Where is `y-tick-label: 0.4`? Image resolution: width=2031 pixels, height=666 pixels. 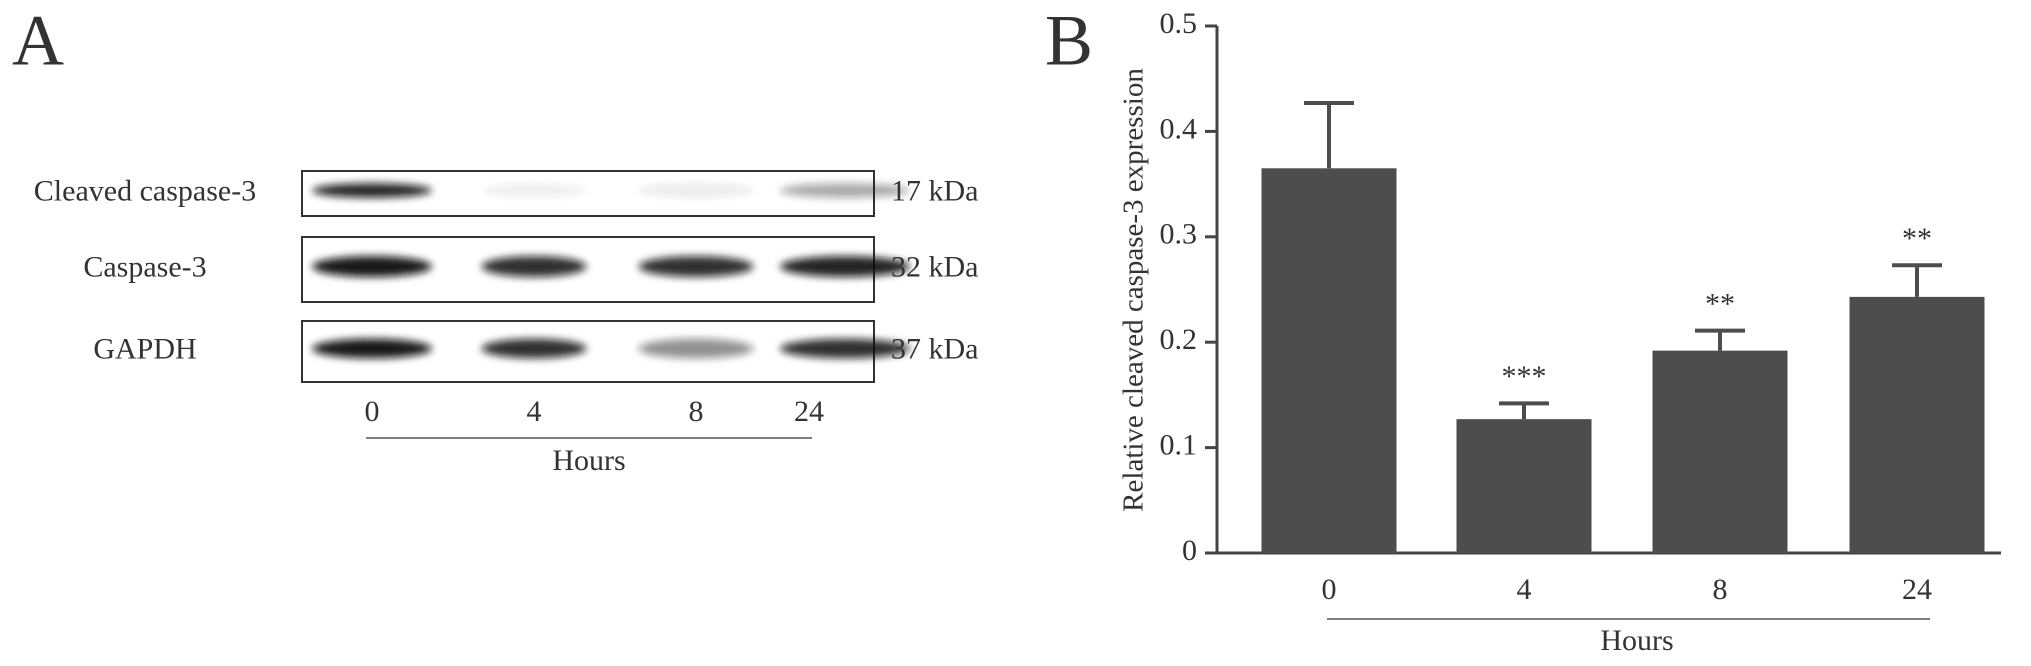
y-tick-label: 0.4 is located at coordinates (1179, 128).